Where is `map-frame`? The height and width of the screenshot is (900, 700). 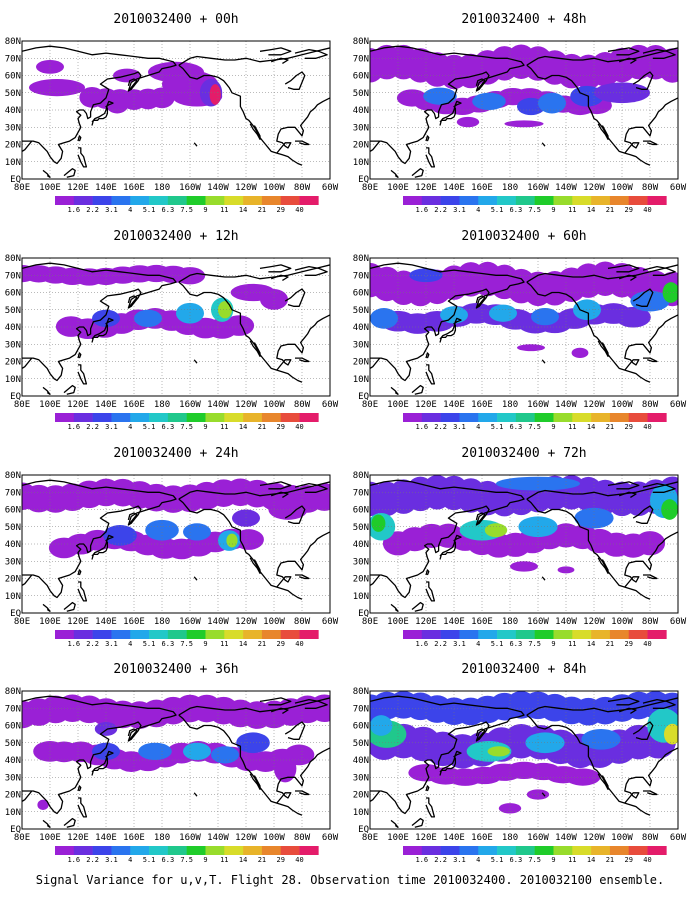 map-frame is located at coordinates (176, 110).